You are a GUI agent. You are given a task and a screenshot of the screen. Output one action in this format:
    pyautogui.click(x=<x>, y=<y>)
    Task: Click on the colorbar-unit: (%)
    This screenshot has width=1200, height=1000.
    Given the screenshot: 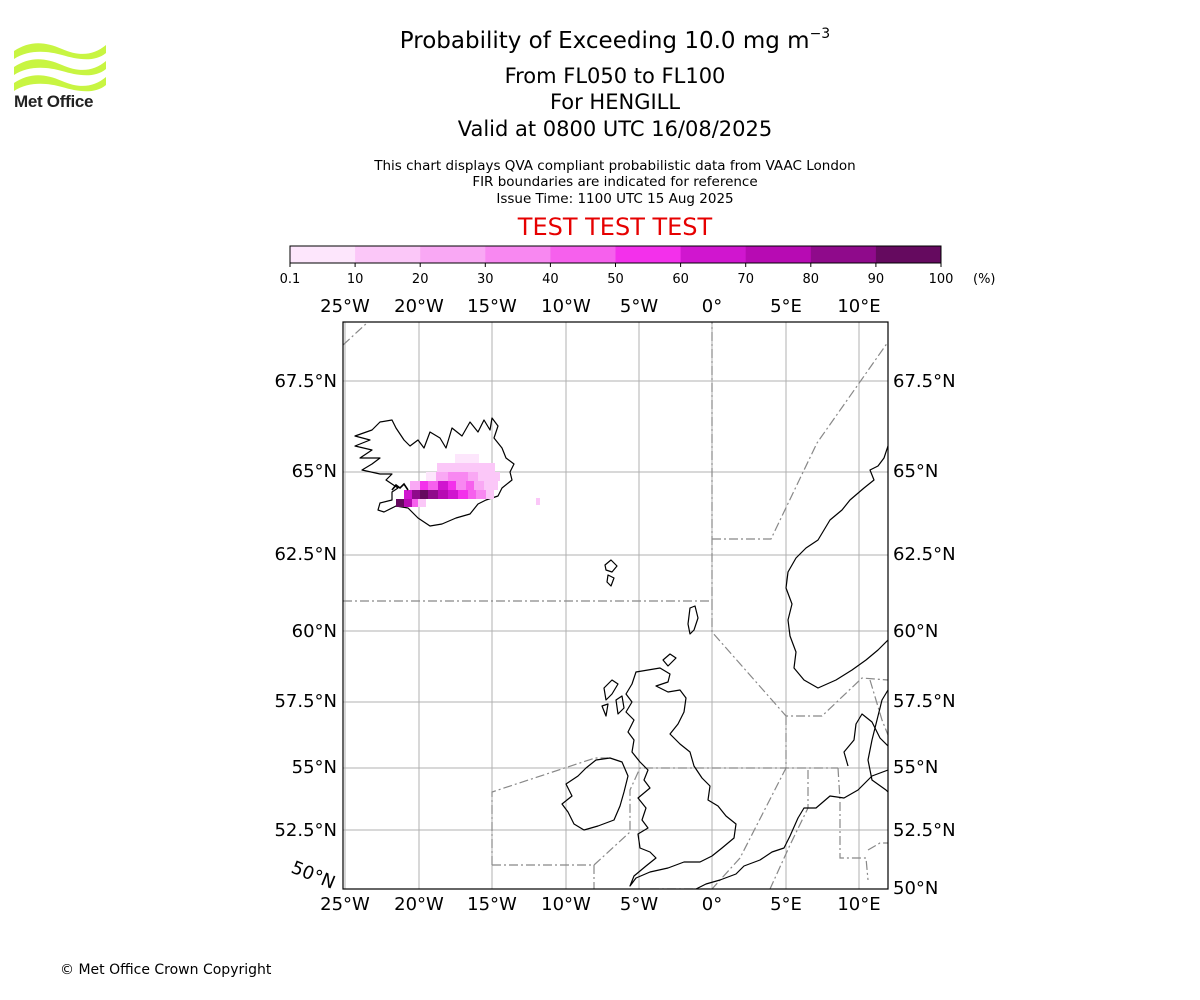 What is the action you would take?
    pyautogui.click(x=984, y=279)
    